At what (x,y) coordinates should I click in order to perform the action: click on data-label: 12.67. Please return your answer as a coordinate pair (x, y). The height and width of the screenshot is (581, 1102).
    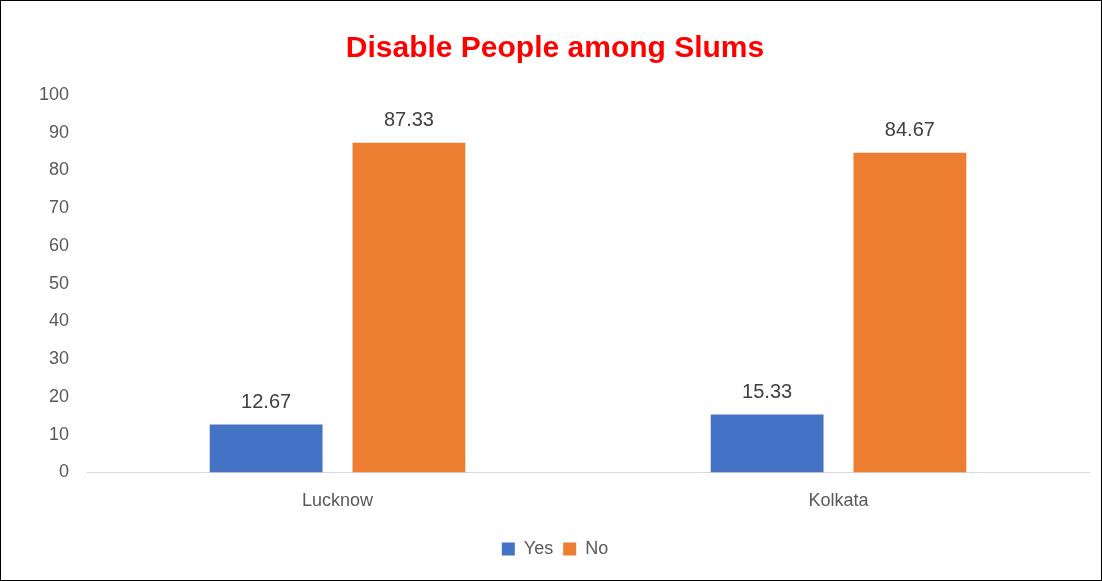
    Looking at the image, I should click on (266, 401).